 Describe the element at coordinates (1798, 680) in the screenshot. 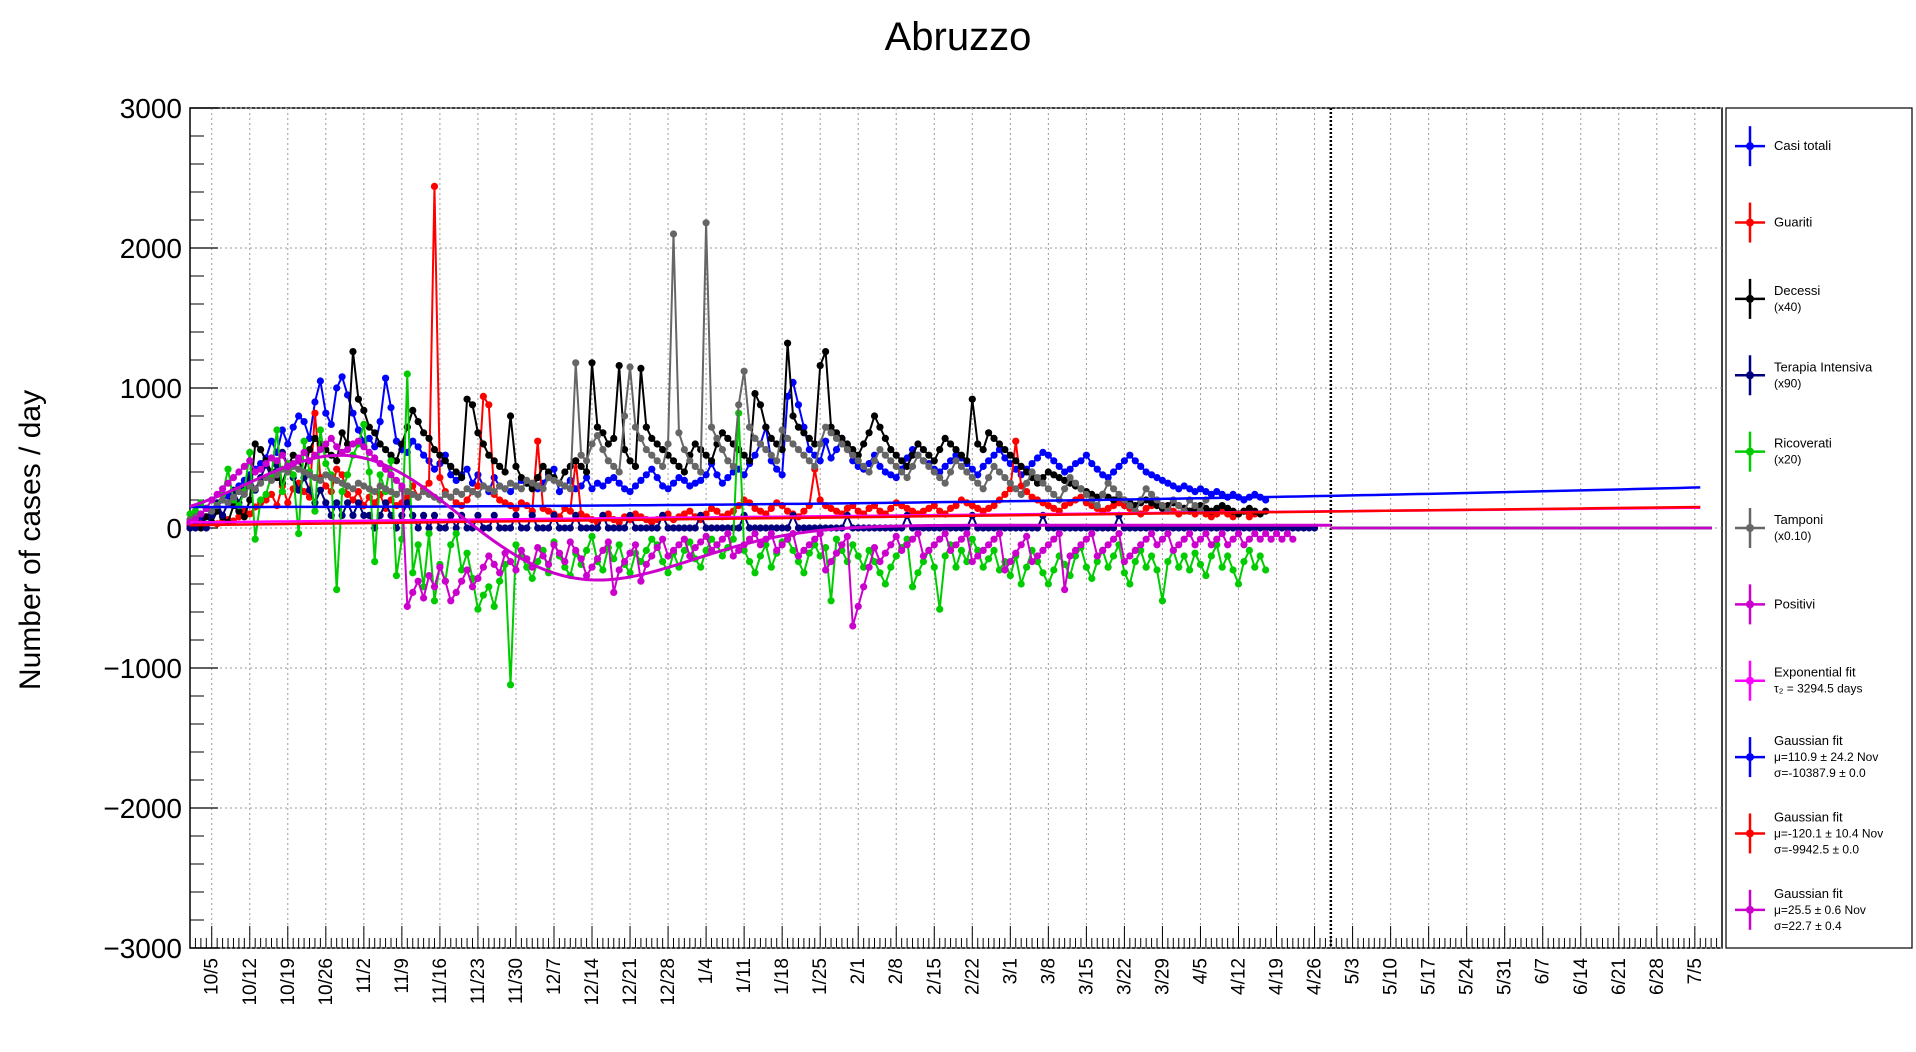

I see `legend-entry: Exponential fit τ₂ = 3294.5 days` at that location.